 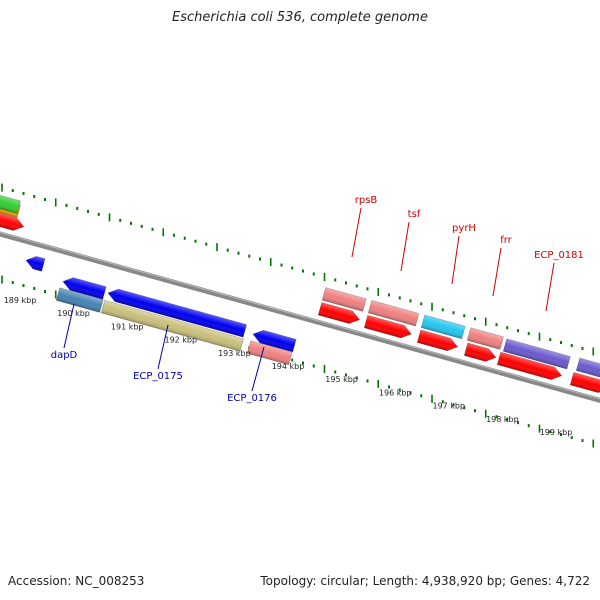 What do you see at coordinates (502, 419) in the screenshot?
I see `scale-label: 198 kbp` at bounding box center [502, 419].